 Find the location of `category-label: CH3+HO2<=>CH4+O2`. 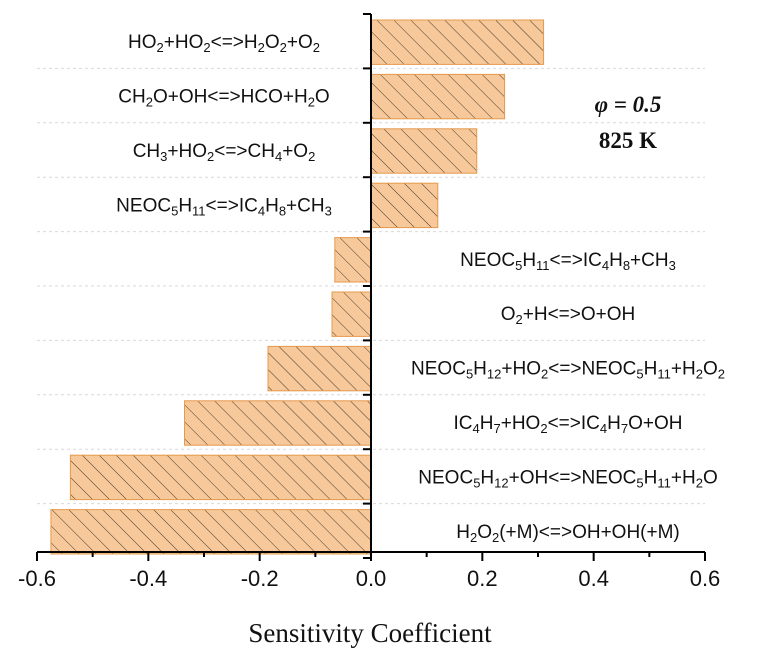

category-label: CH3+HO2<=>CH4+O2 is located at coordinates (224, 152).